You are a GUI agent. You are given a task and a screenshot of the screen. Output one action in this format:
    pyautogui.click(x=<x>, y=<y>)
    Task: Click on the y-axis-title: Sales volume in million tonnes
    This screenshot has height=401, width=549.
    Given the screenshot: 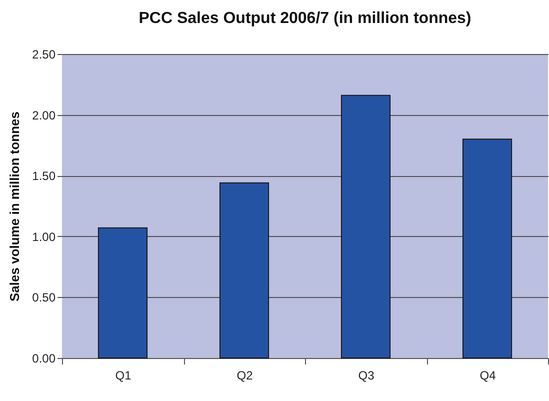 What is the action you would take?
    pyautogui.click(x=14, y=207)
    